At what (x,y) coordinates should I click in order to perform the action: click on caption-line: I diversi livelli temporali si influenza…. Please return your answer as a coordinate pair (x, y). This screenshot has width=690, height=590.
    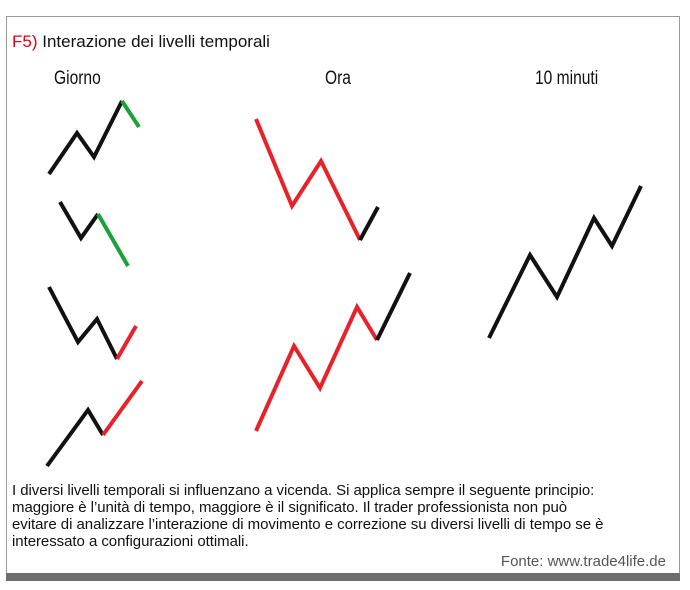
    Looking at the image, I should click on (303, 490).